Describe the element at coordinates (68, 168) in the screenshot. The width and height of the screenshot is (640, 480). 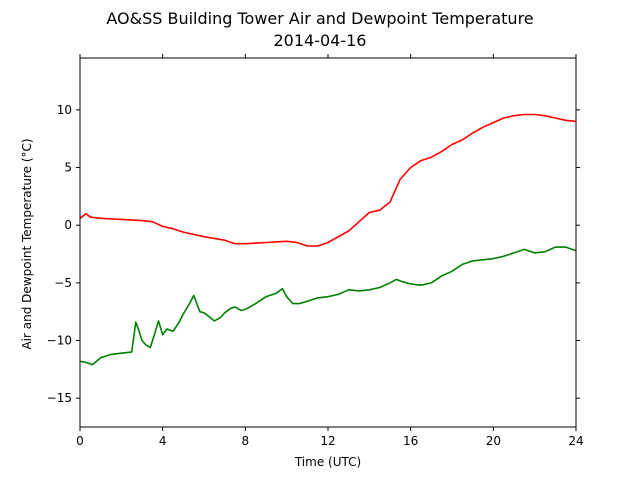
I see `y-tick-label: 5` at that location.